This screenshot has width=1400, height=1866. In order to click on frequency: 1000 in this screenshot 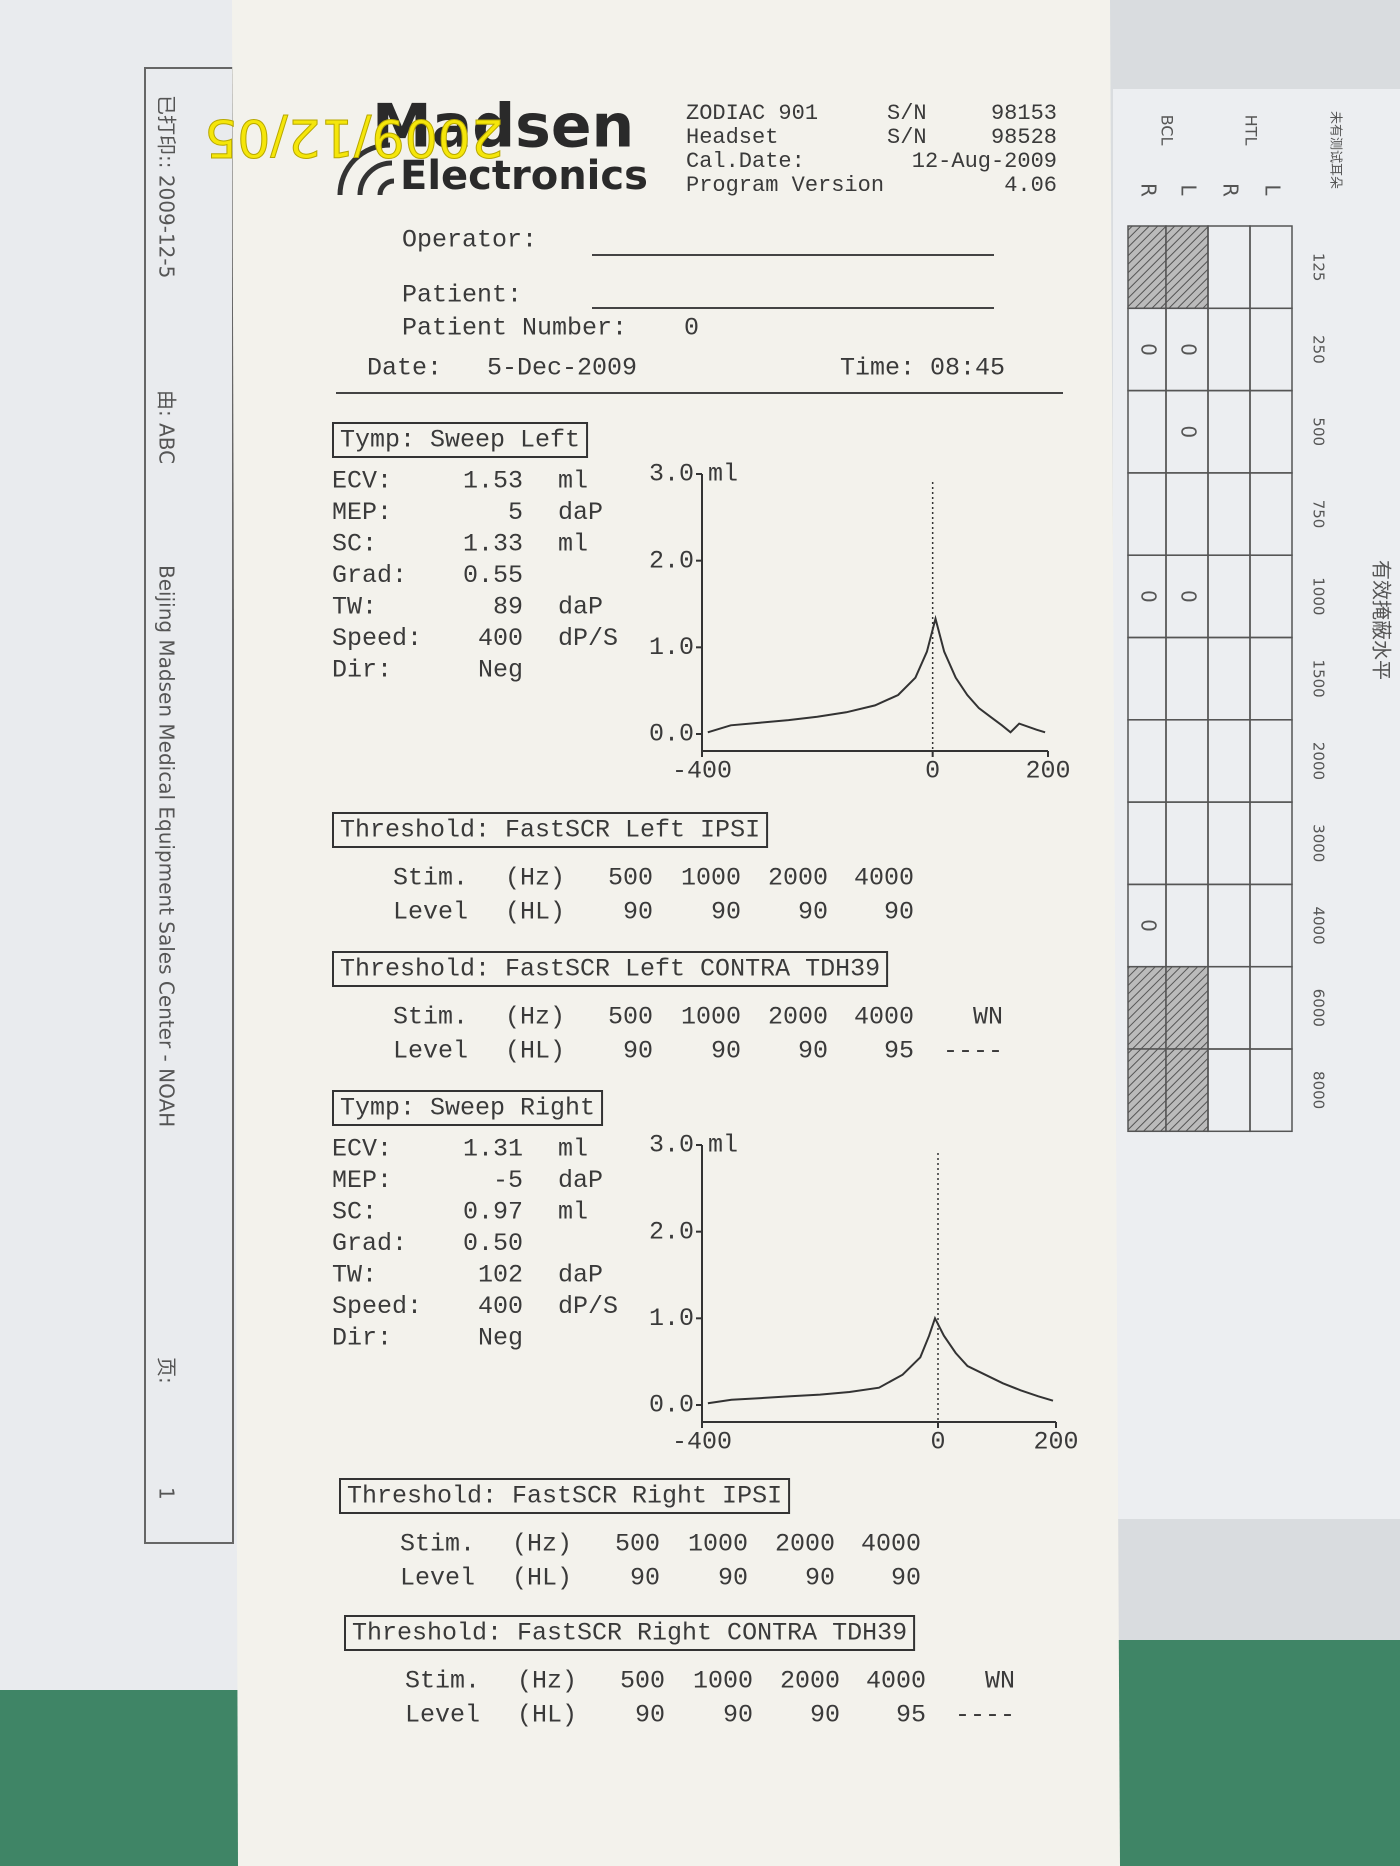, I will do `click(1319, 596)`.